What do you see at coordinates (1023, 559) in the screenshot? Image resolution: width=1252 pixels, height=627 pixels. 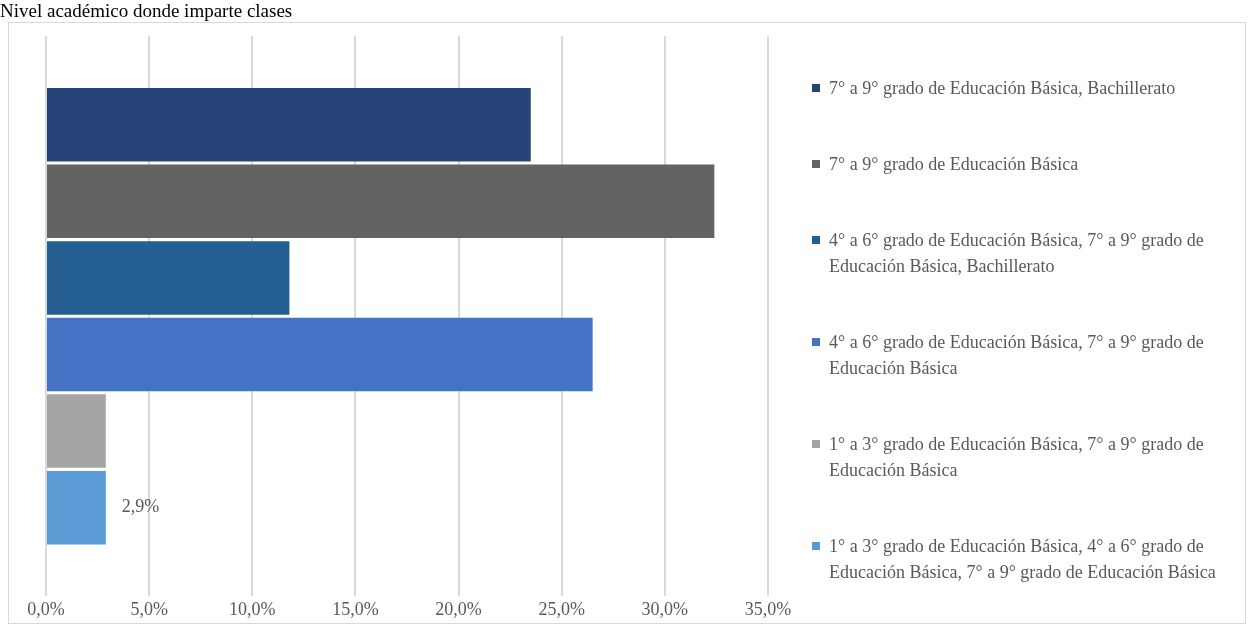 I see `legend-label: 1° a 3° grado de Educación Básica, 4° a 6° grado de Educación Básica, 7° a 9° grado de Educación Básica` at bounding box center [1023, 559].